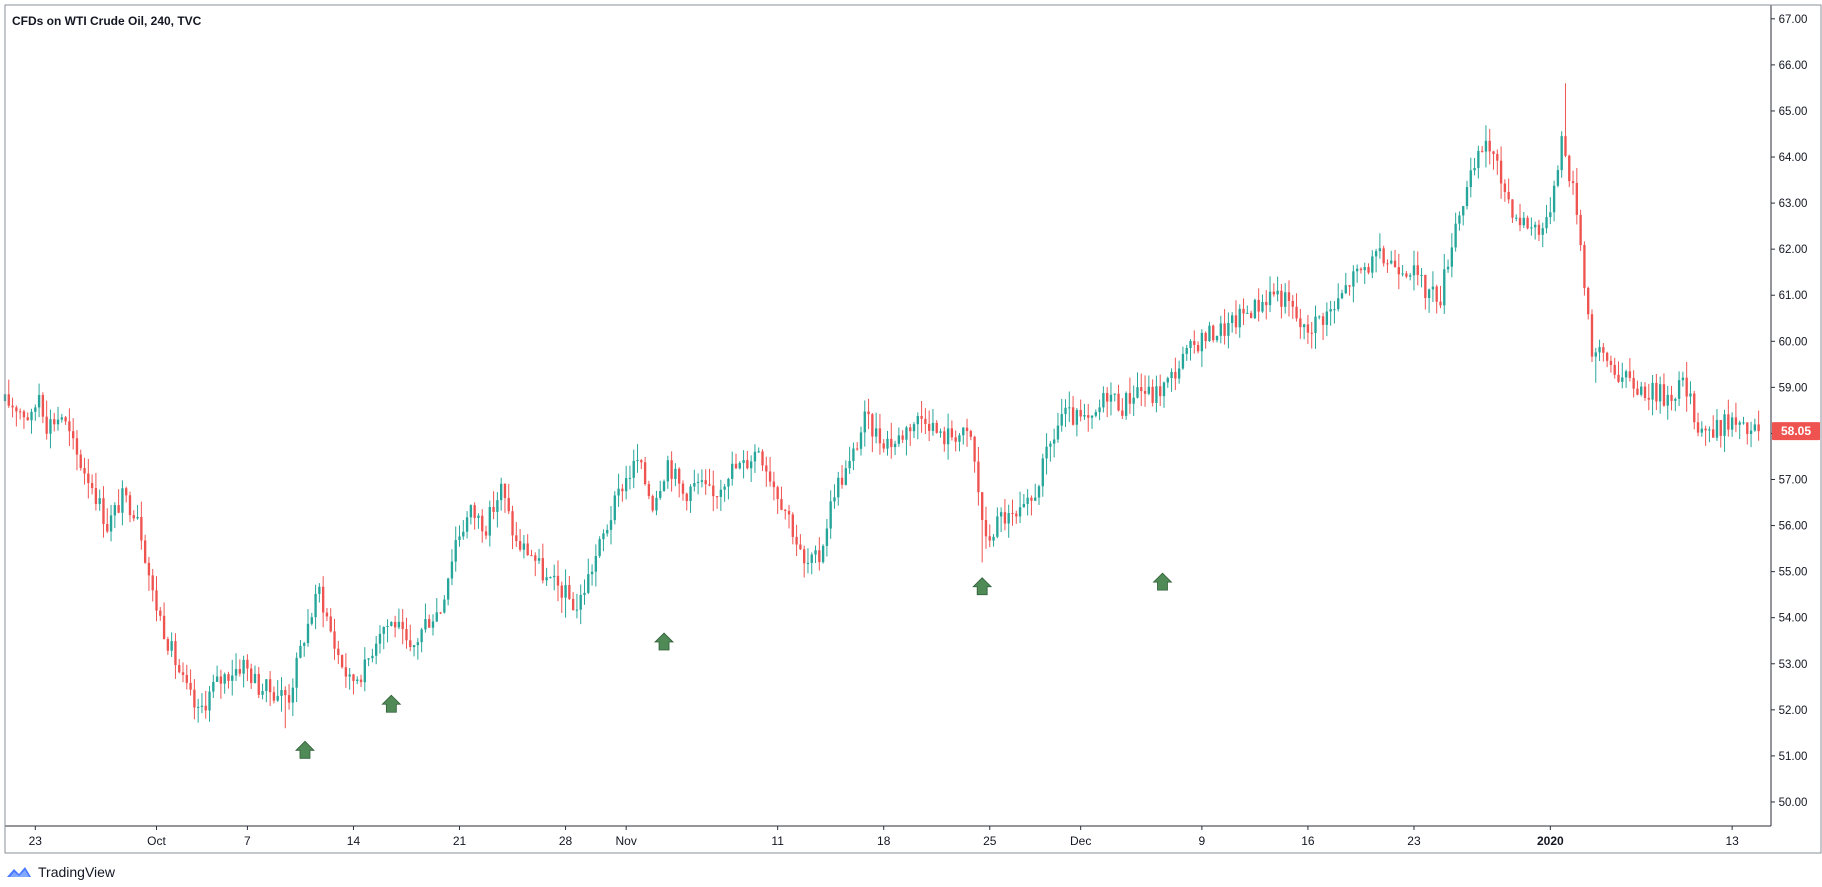  What do you see at coordinates (1732, 841) in the screenshot?
I see `time-tick-label: 13` at bounding box center [1732, 841].